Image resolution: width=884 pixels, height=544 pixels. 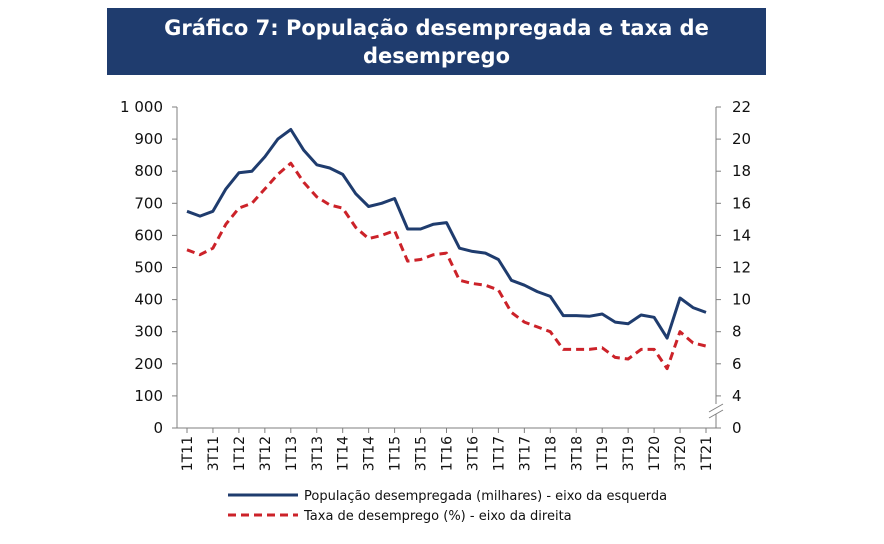 What do you see at coordinates (396, 453) in the screenshot?
I see `x-tick-label: 1T15` at bounding box center [396, 453].